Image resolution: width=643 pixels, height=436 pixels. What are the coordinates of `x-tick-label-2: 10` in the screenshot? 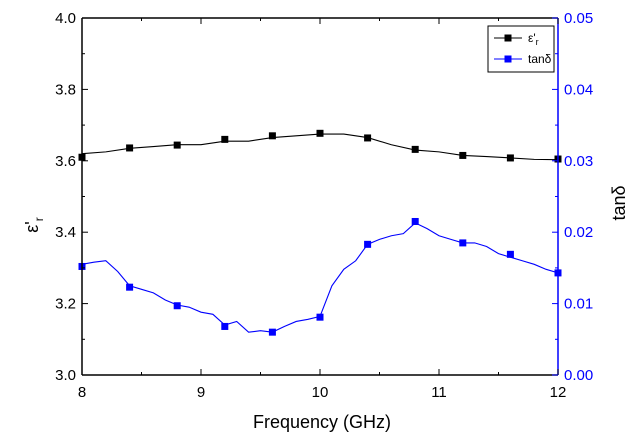 It's located at (320, 392).